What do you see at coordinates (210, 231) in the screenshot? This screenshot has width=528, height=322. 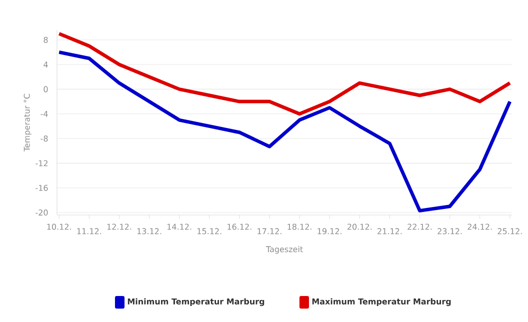 I see `x-tick-label: 15.12.` at bounding box center [210, 231].